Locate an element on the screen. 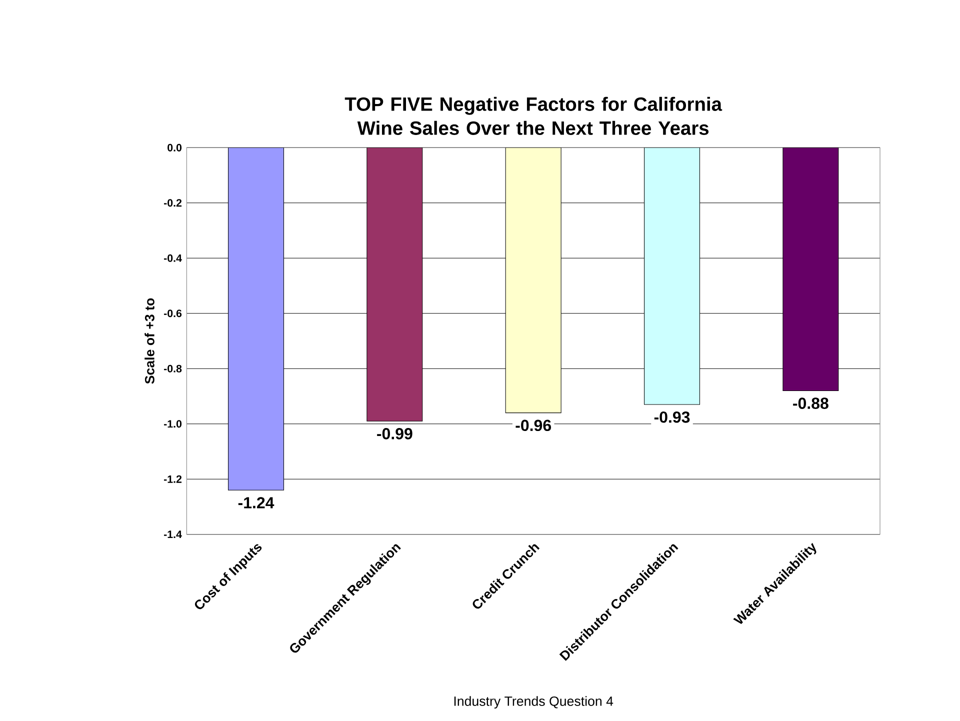 The image size is (960, 721). y-tick-label: 0.0 is located at coordinates (175, 148).